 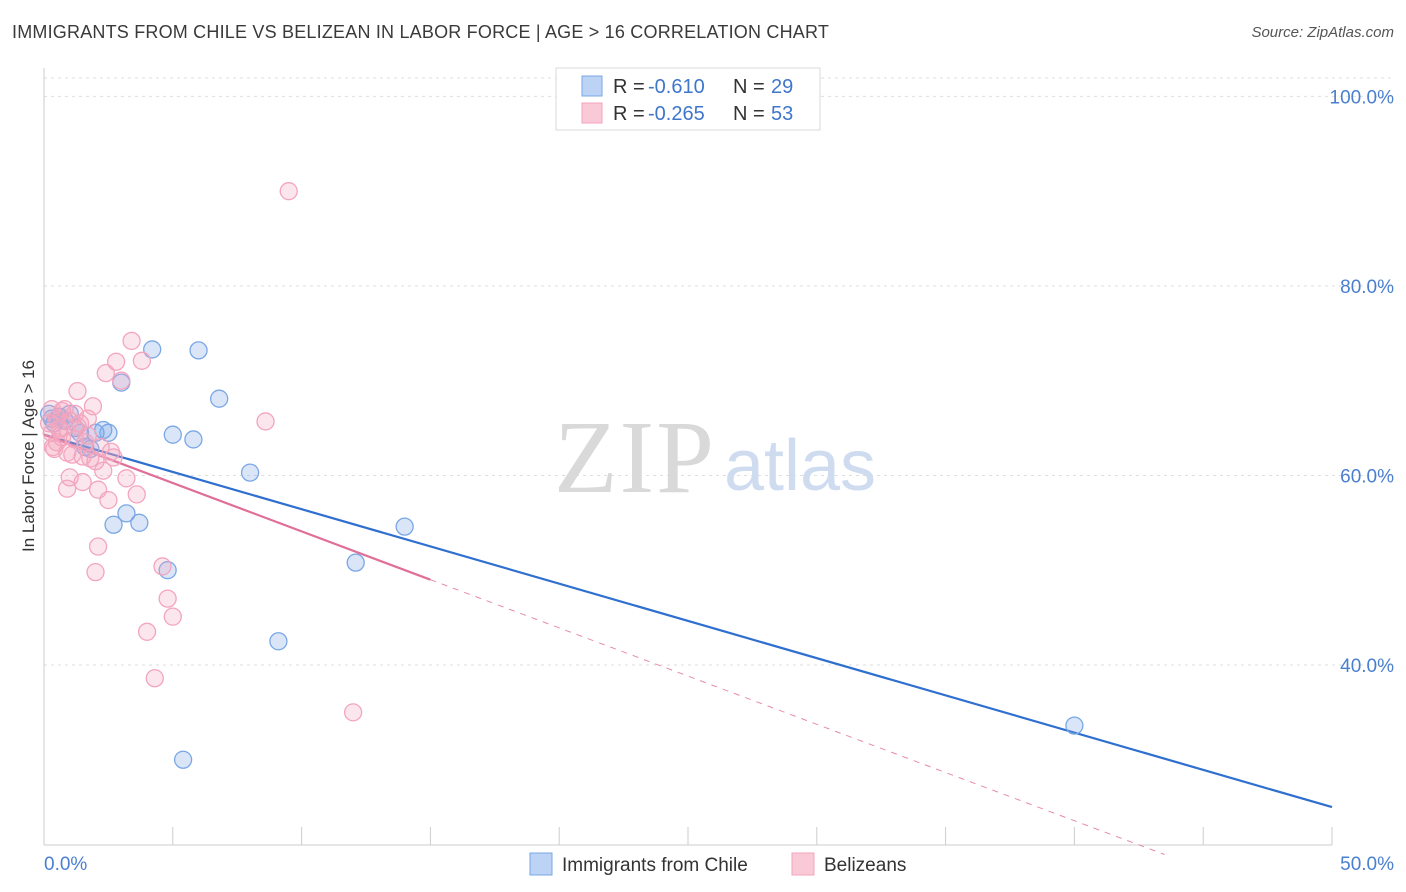 What do you see at coordinates (782, 114) in the screenshot?
I see `legend-n-value-belizeans: 53` at bounding box center [782, 114].